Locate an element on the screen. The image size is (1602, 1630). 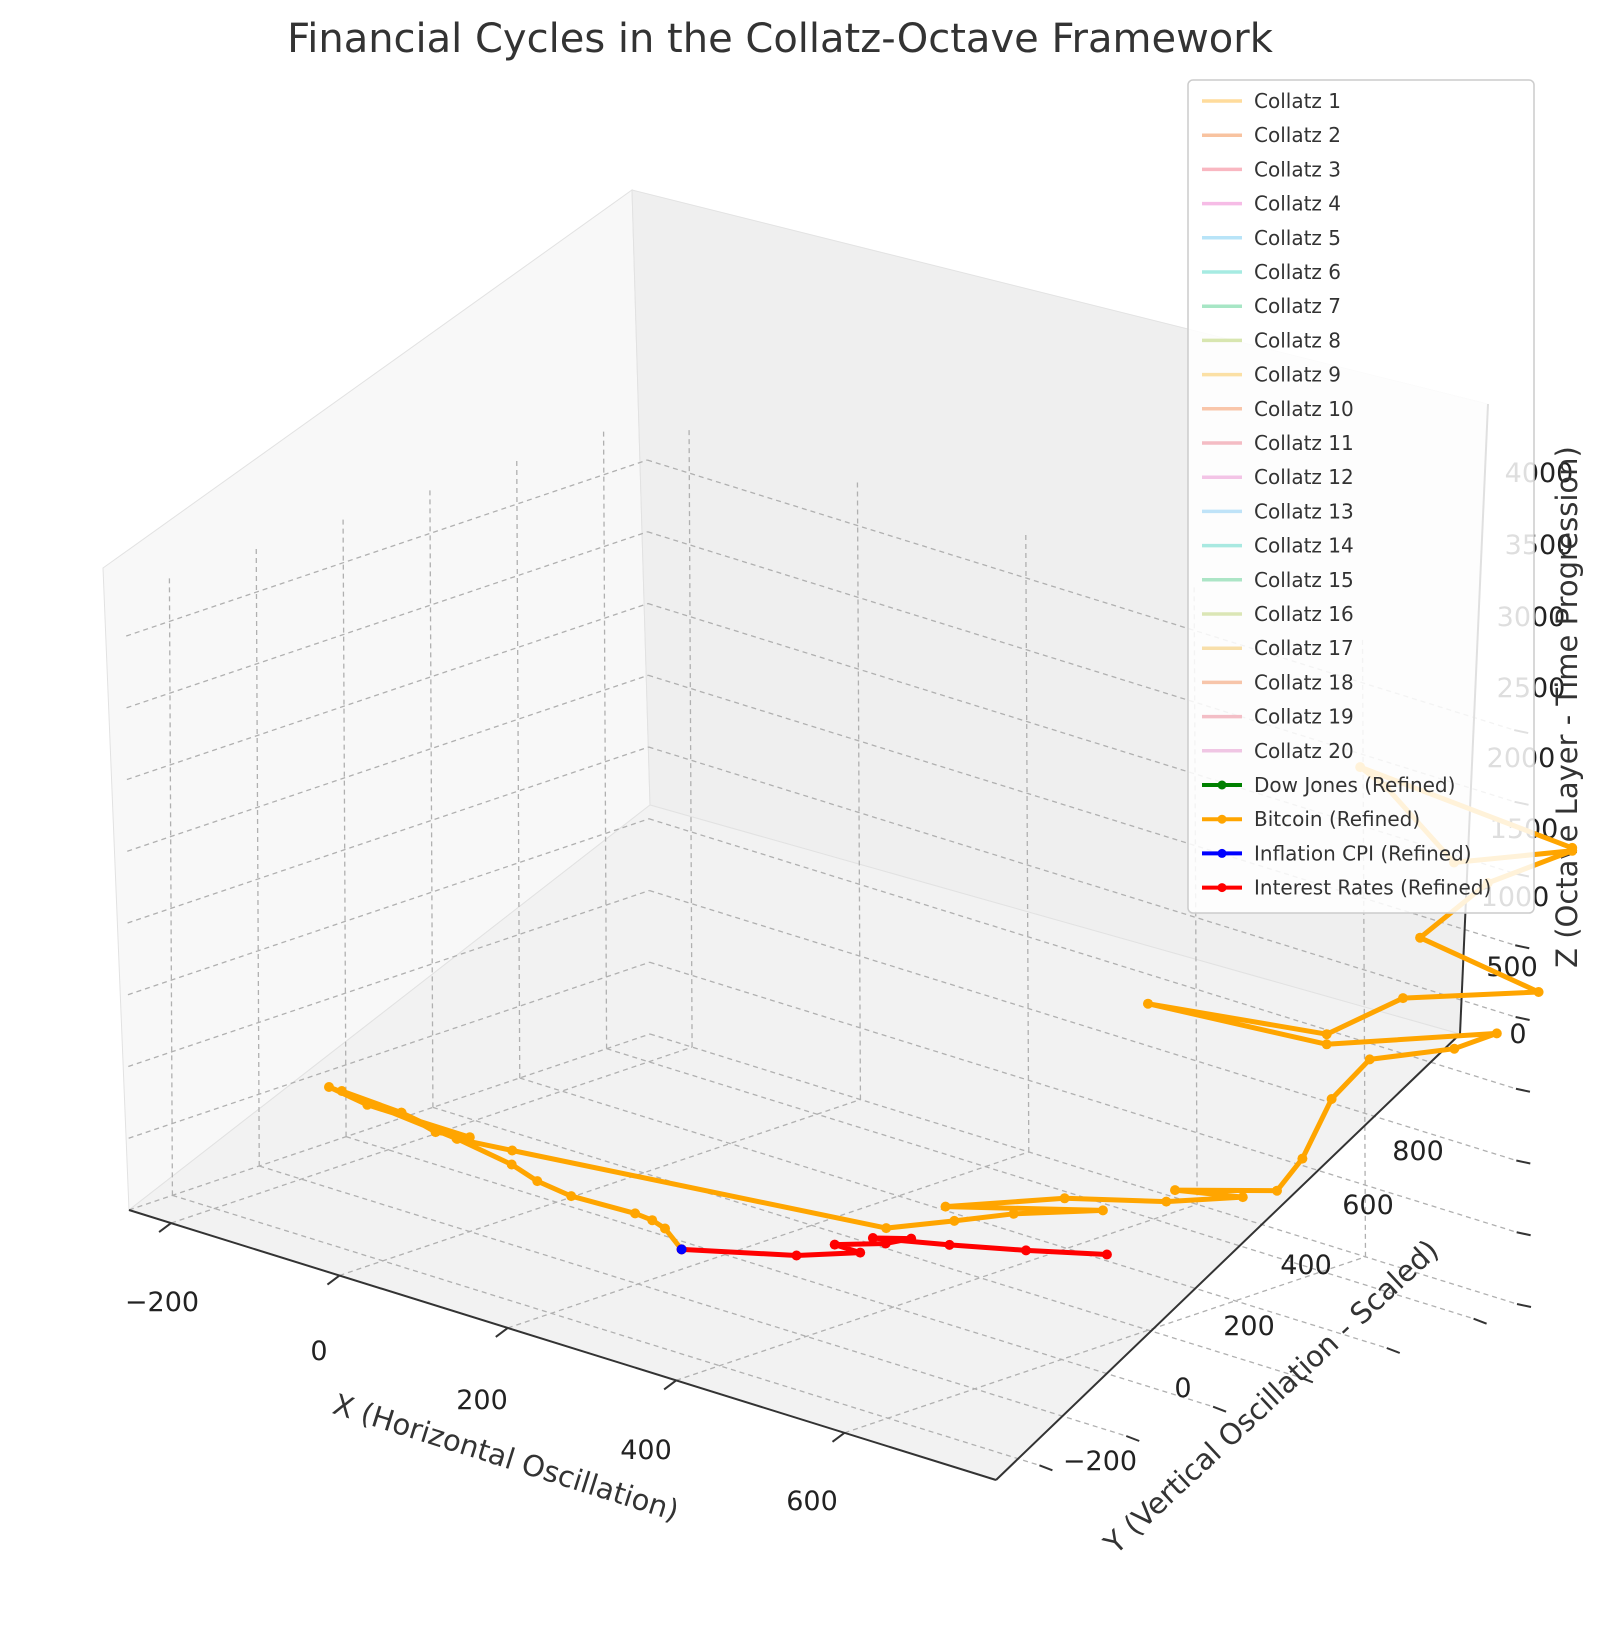
legend-label: Collatz 14 is located at coordinates (1304, 546).